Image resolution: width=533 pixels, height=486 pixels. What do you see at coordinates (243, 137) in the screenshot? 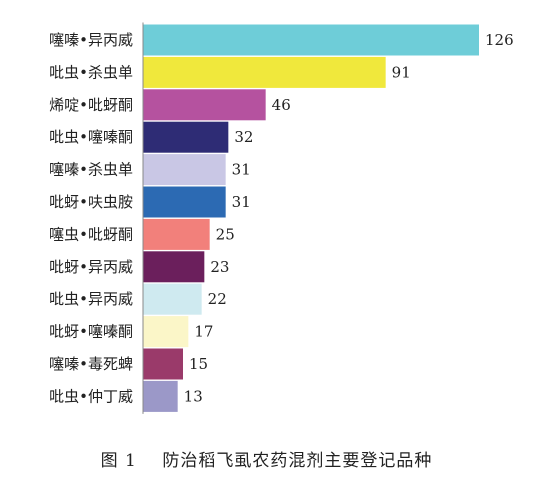
I see `value-label: 32` at bounding box center [243, 137].